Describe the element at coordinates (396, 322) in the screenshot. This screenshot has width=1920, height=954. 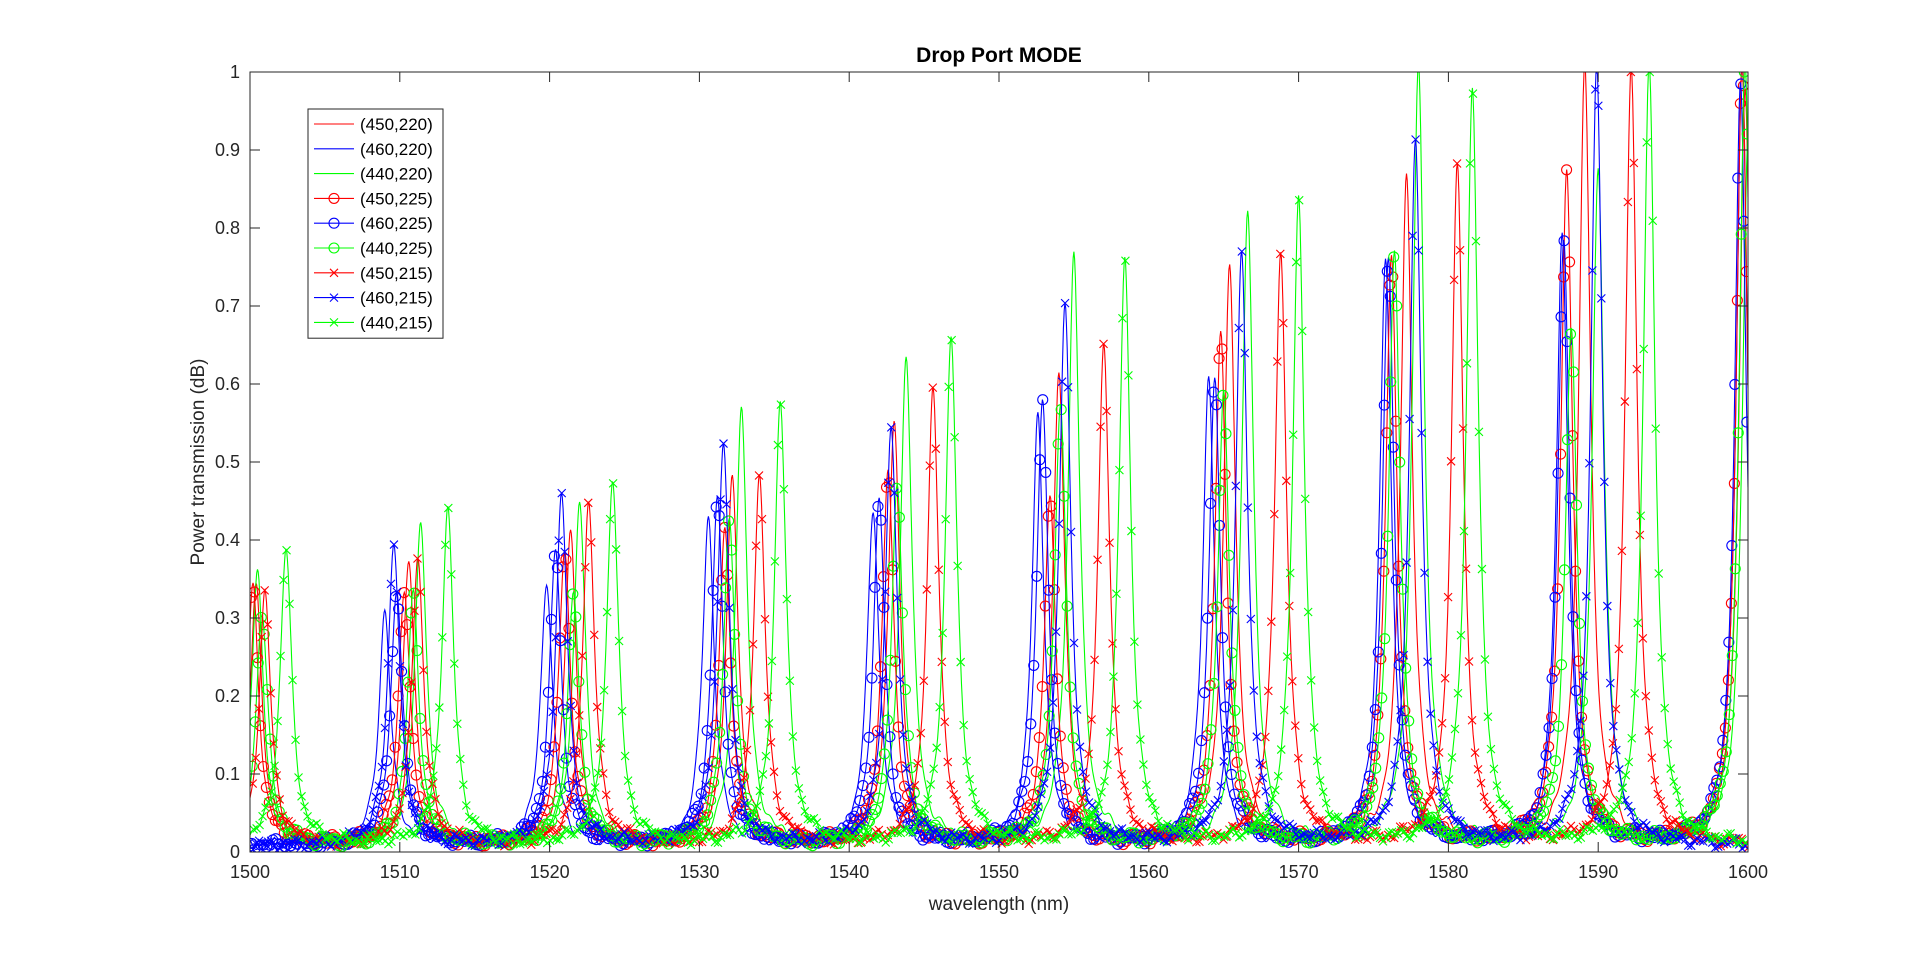
I see `legend-label: (440,215)` at that location.